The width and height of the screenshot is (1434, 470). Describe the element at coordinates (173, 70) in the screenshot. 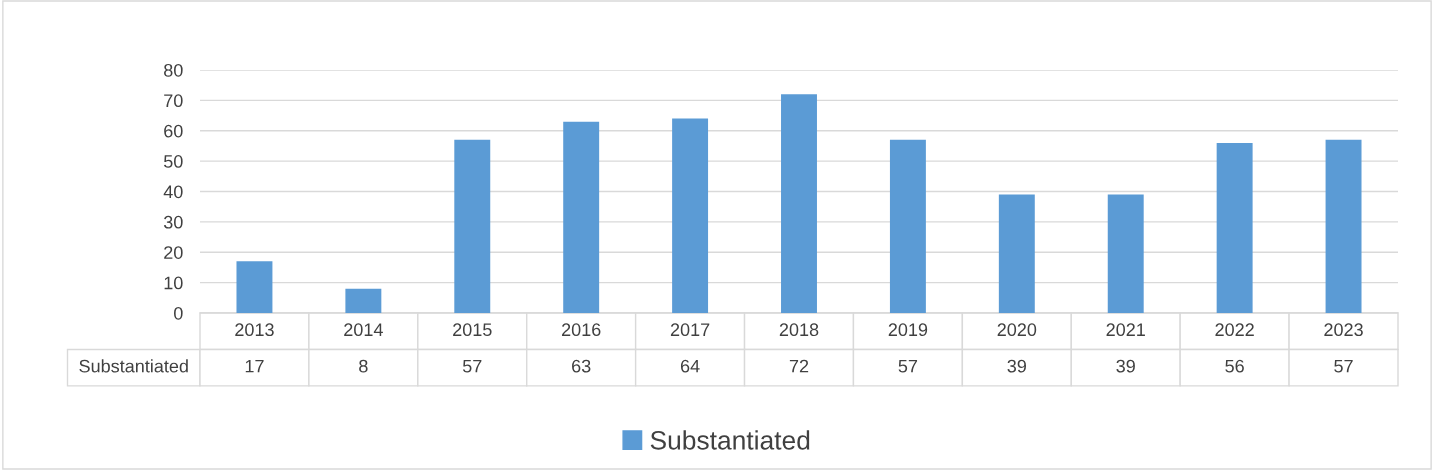

I see `y-tick-label: 80` at that location.